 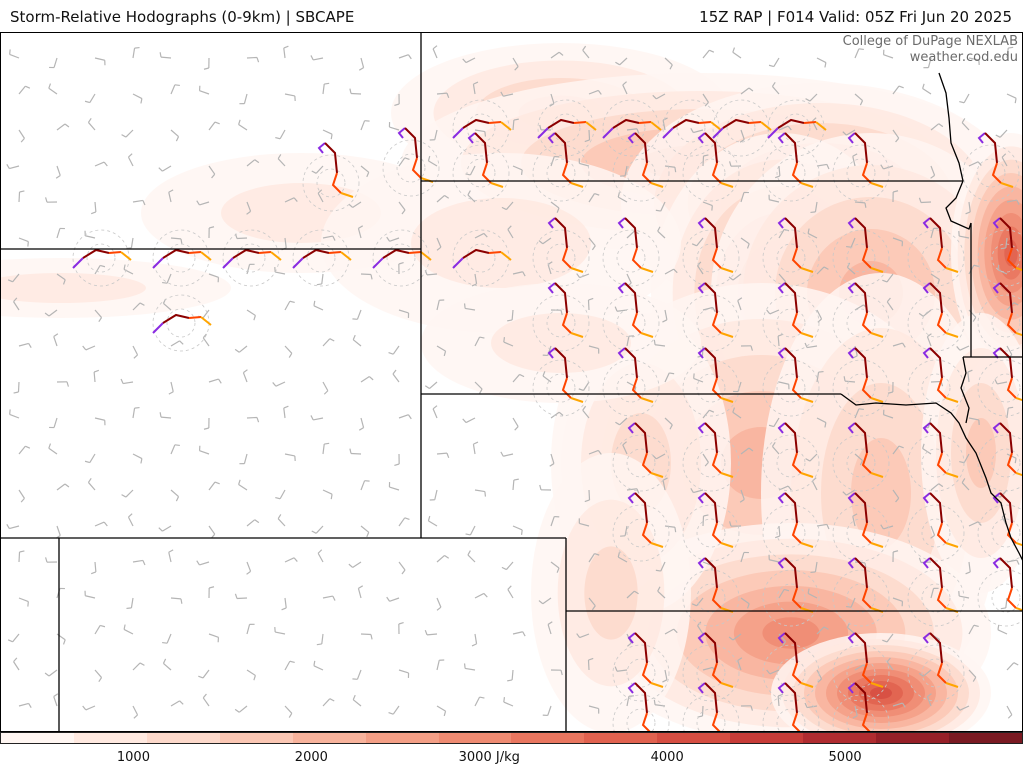 I want to click on cape-contour, so click(x=73, y=288).